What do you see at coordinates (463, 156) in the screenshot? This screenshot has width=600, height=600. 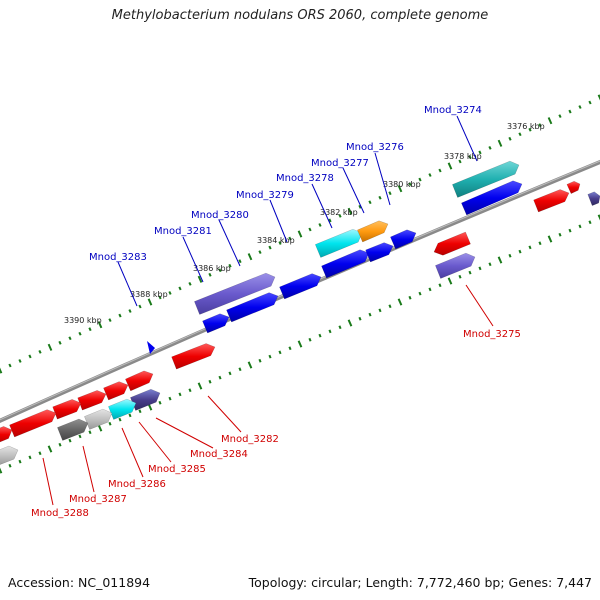 I see `ruler-label: 3378 kbp` at bounding box center [463, 156].